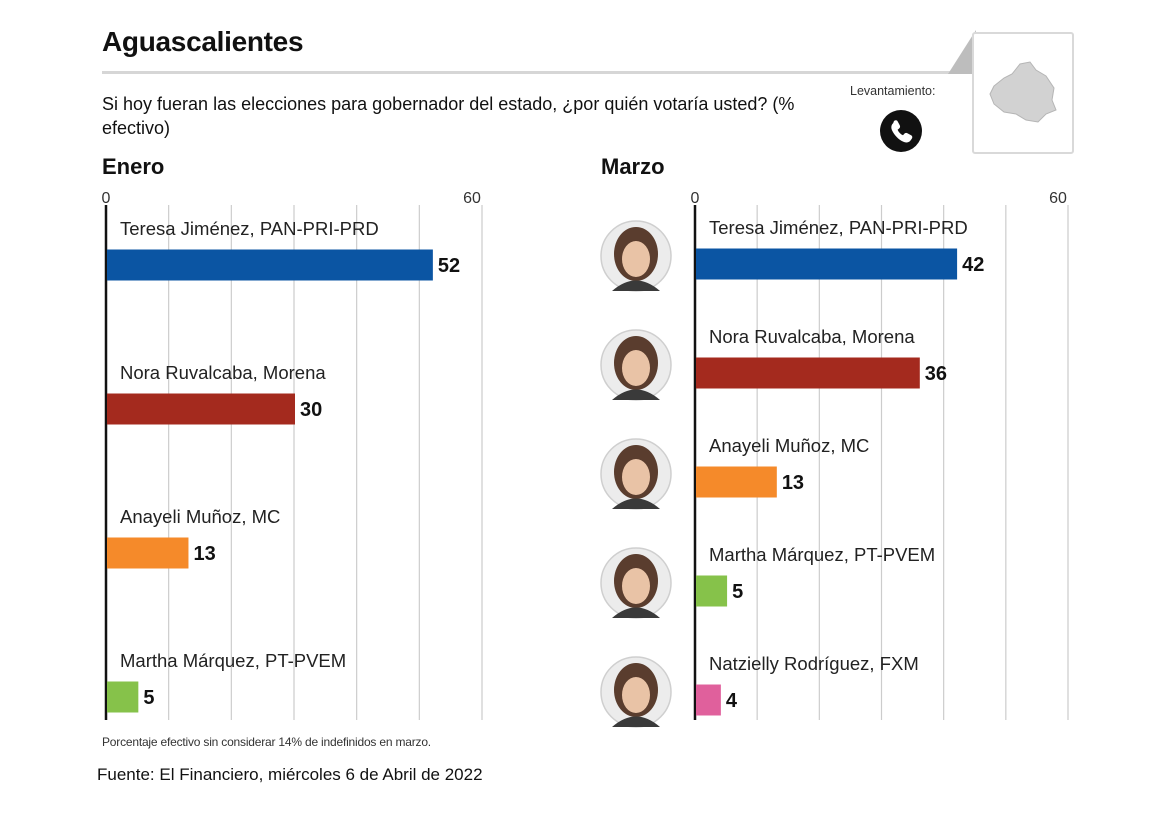 The height and width of the screenshot is (824, 1157). I want to click on aguascalientes-map-icon, so click(1023, 92).